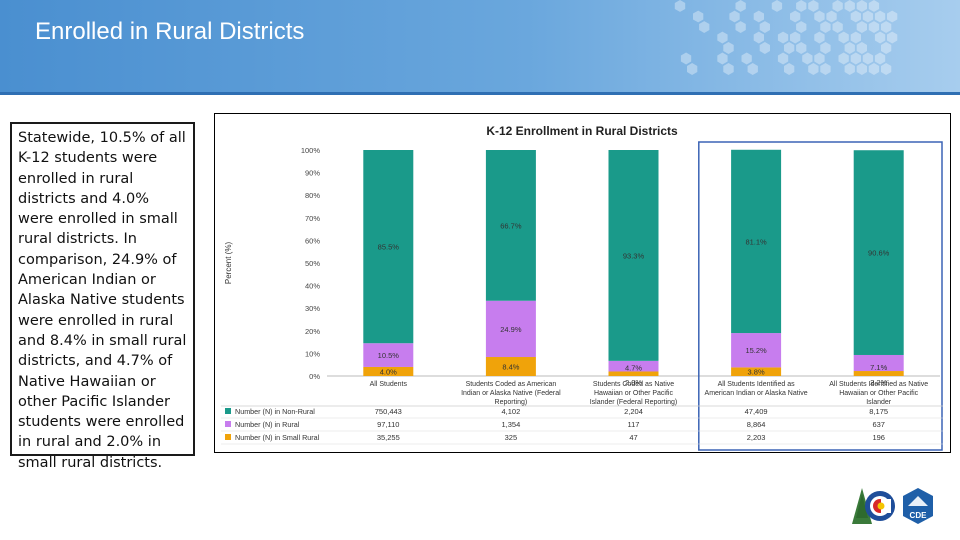 The width and height of the screenshot is (960, 540). Describe the element at coordinates (228, 437) in the screenshot. I see `legend-swatch` at that location.